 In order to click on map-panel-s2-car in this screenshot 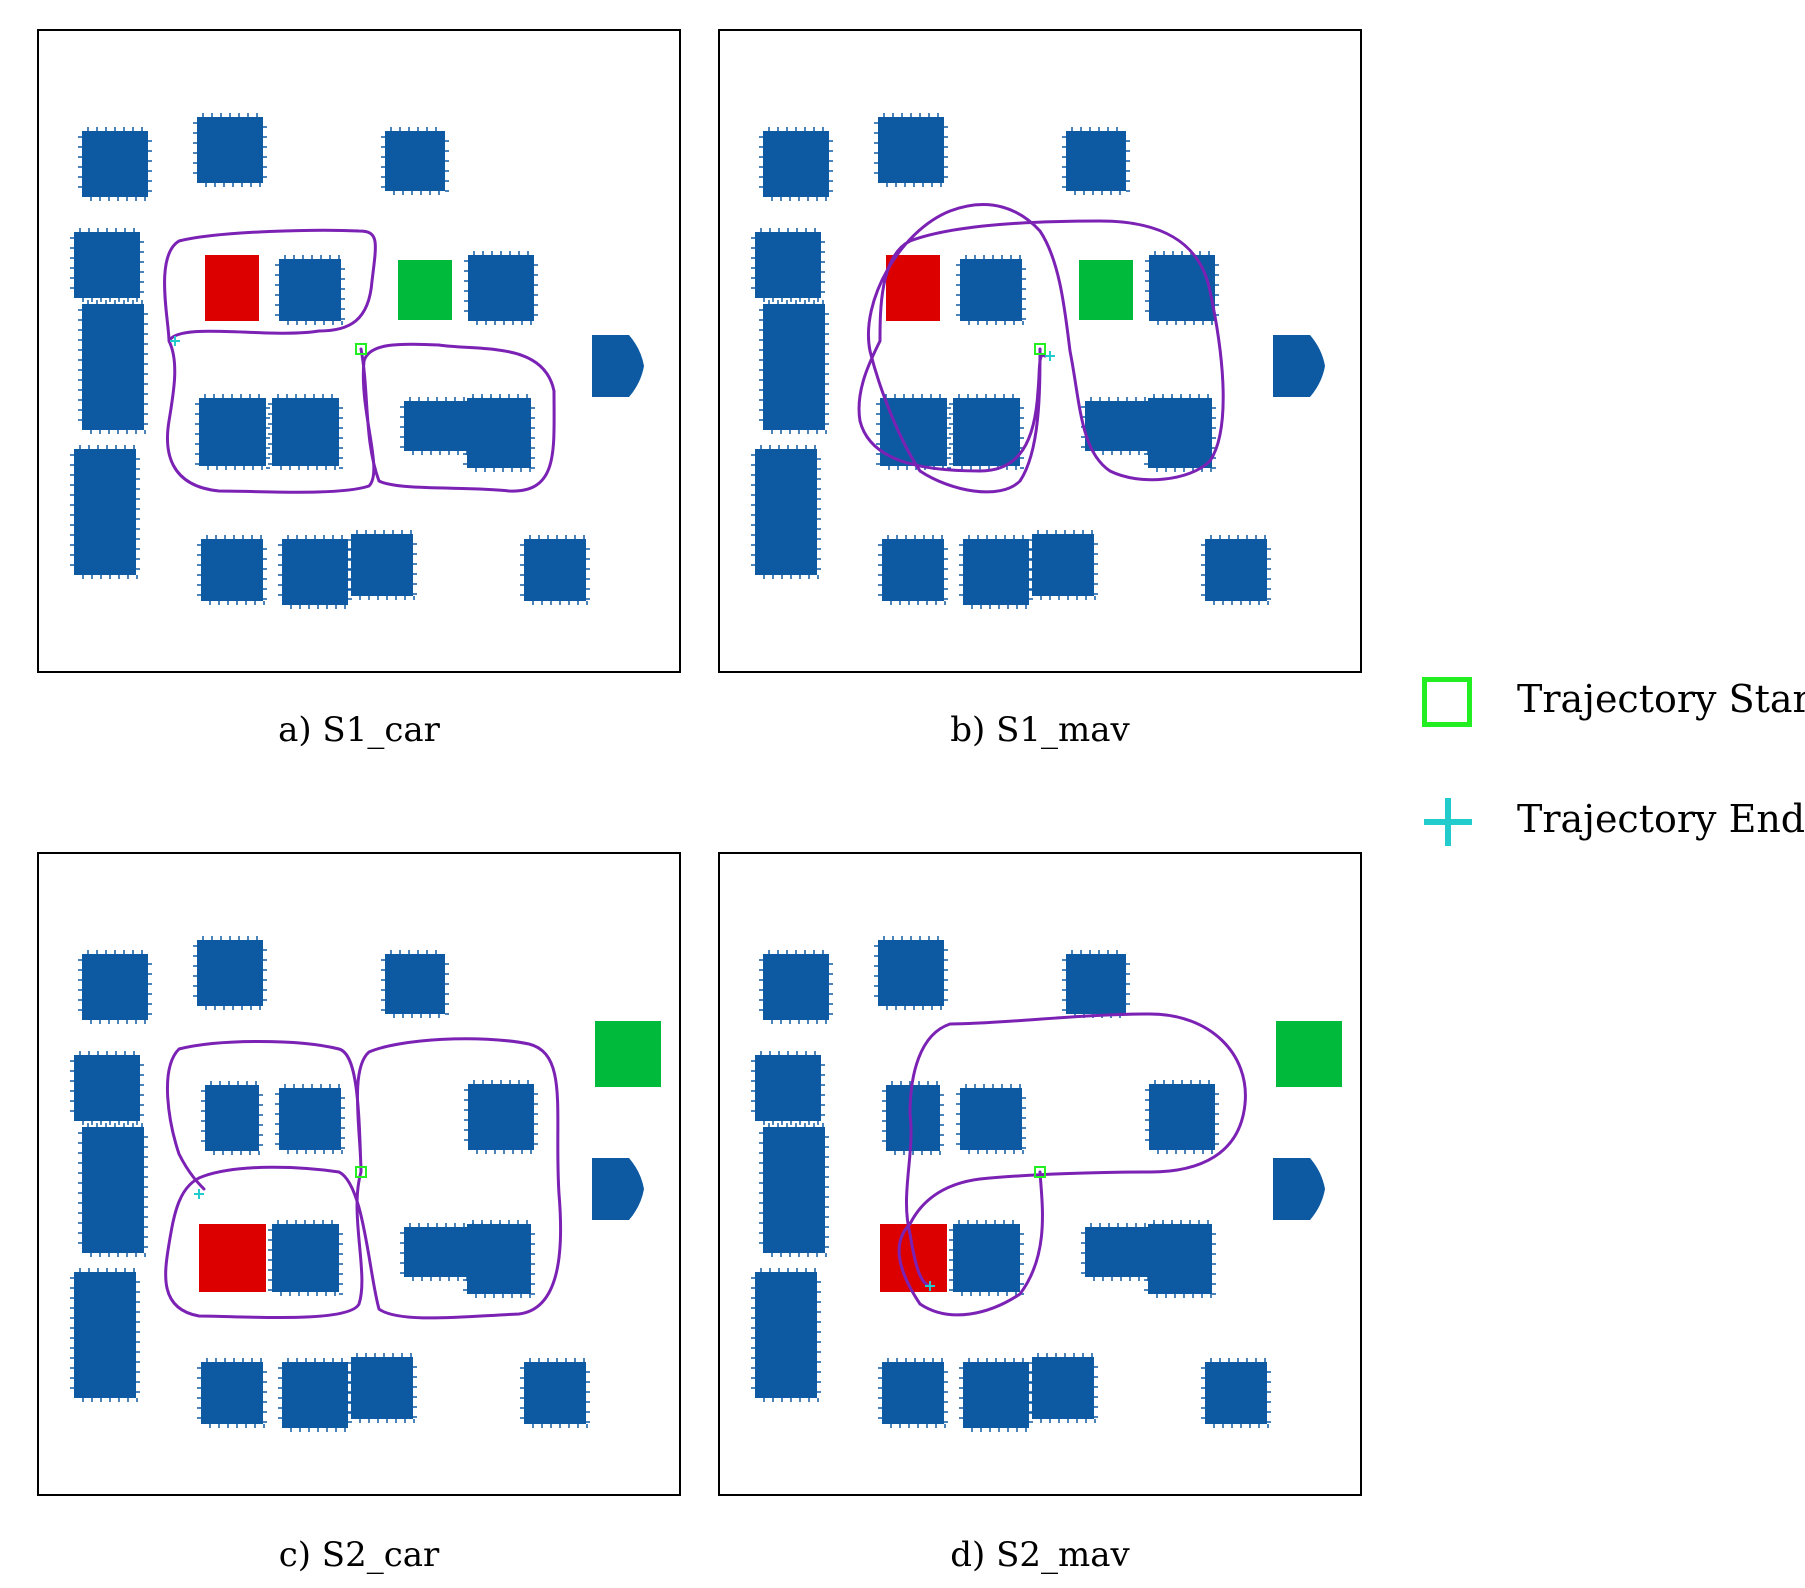, I will do `click(359, 1174)`.